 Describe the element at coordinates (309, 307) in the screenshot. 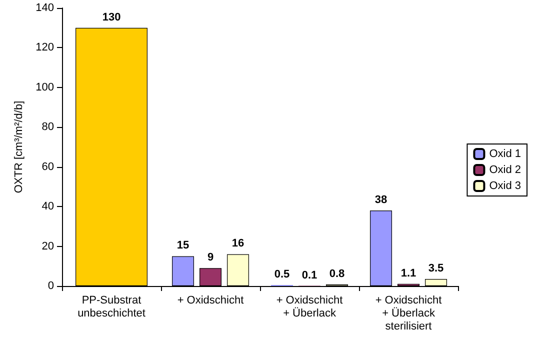

I see `x-tick-label: + Oxidschicht + Überlack` at that location.